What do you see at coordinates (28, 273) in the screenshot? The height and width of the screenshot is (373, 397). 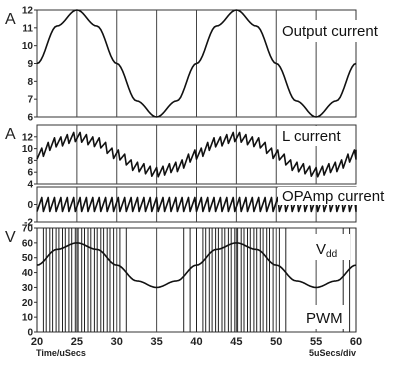 I see `y-tick-label: 40` at bounding box center [28, 273].